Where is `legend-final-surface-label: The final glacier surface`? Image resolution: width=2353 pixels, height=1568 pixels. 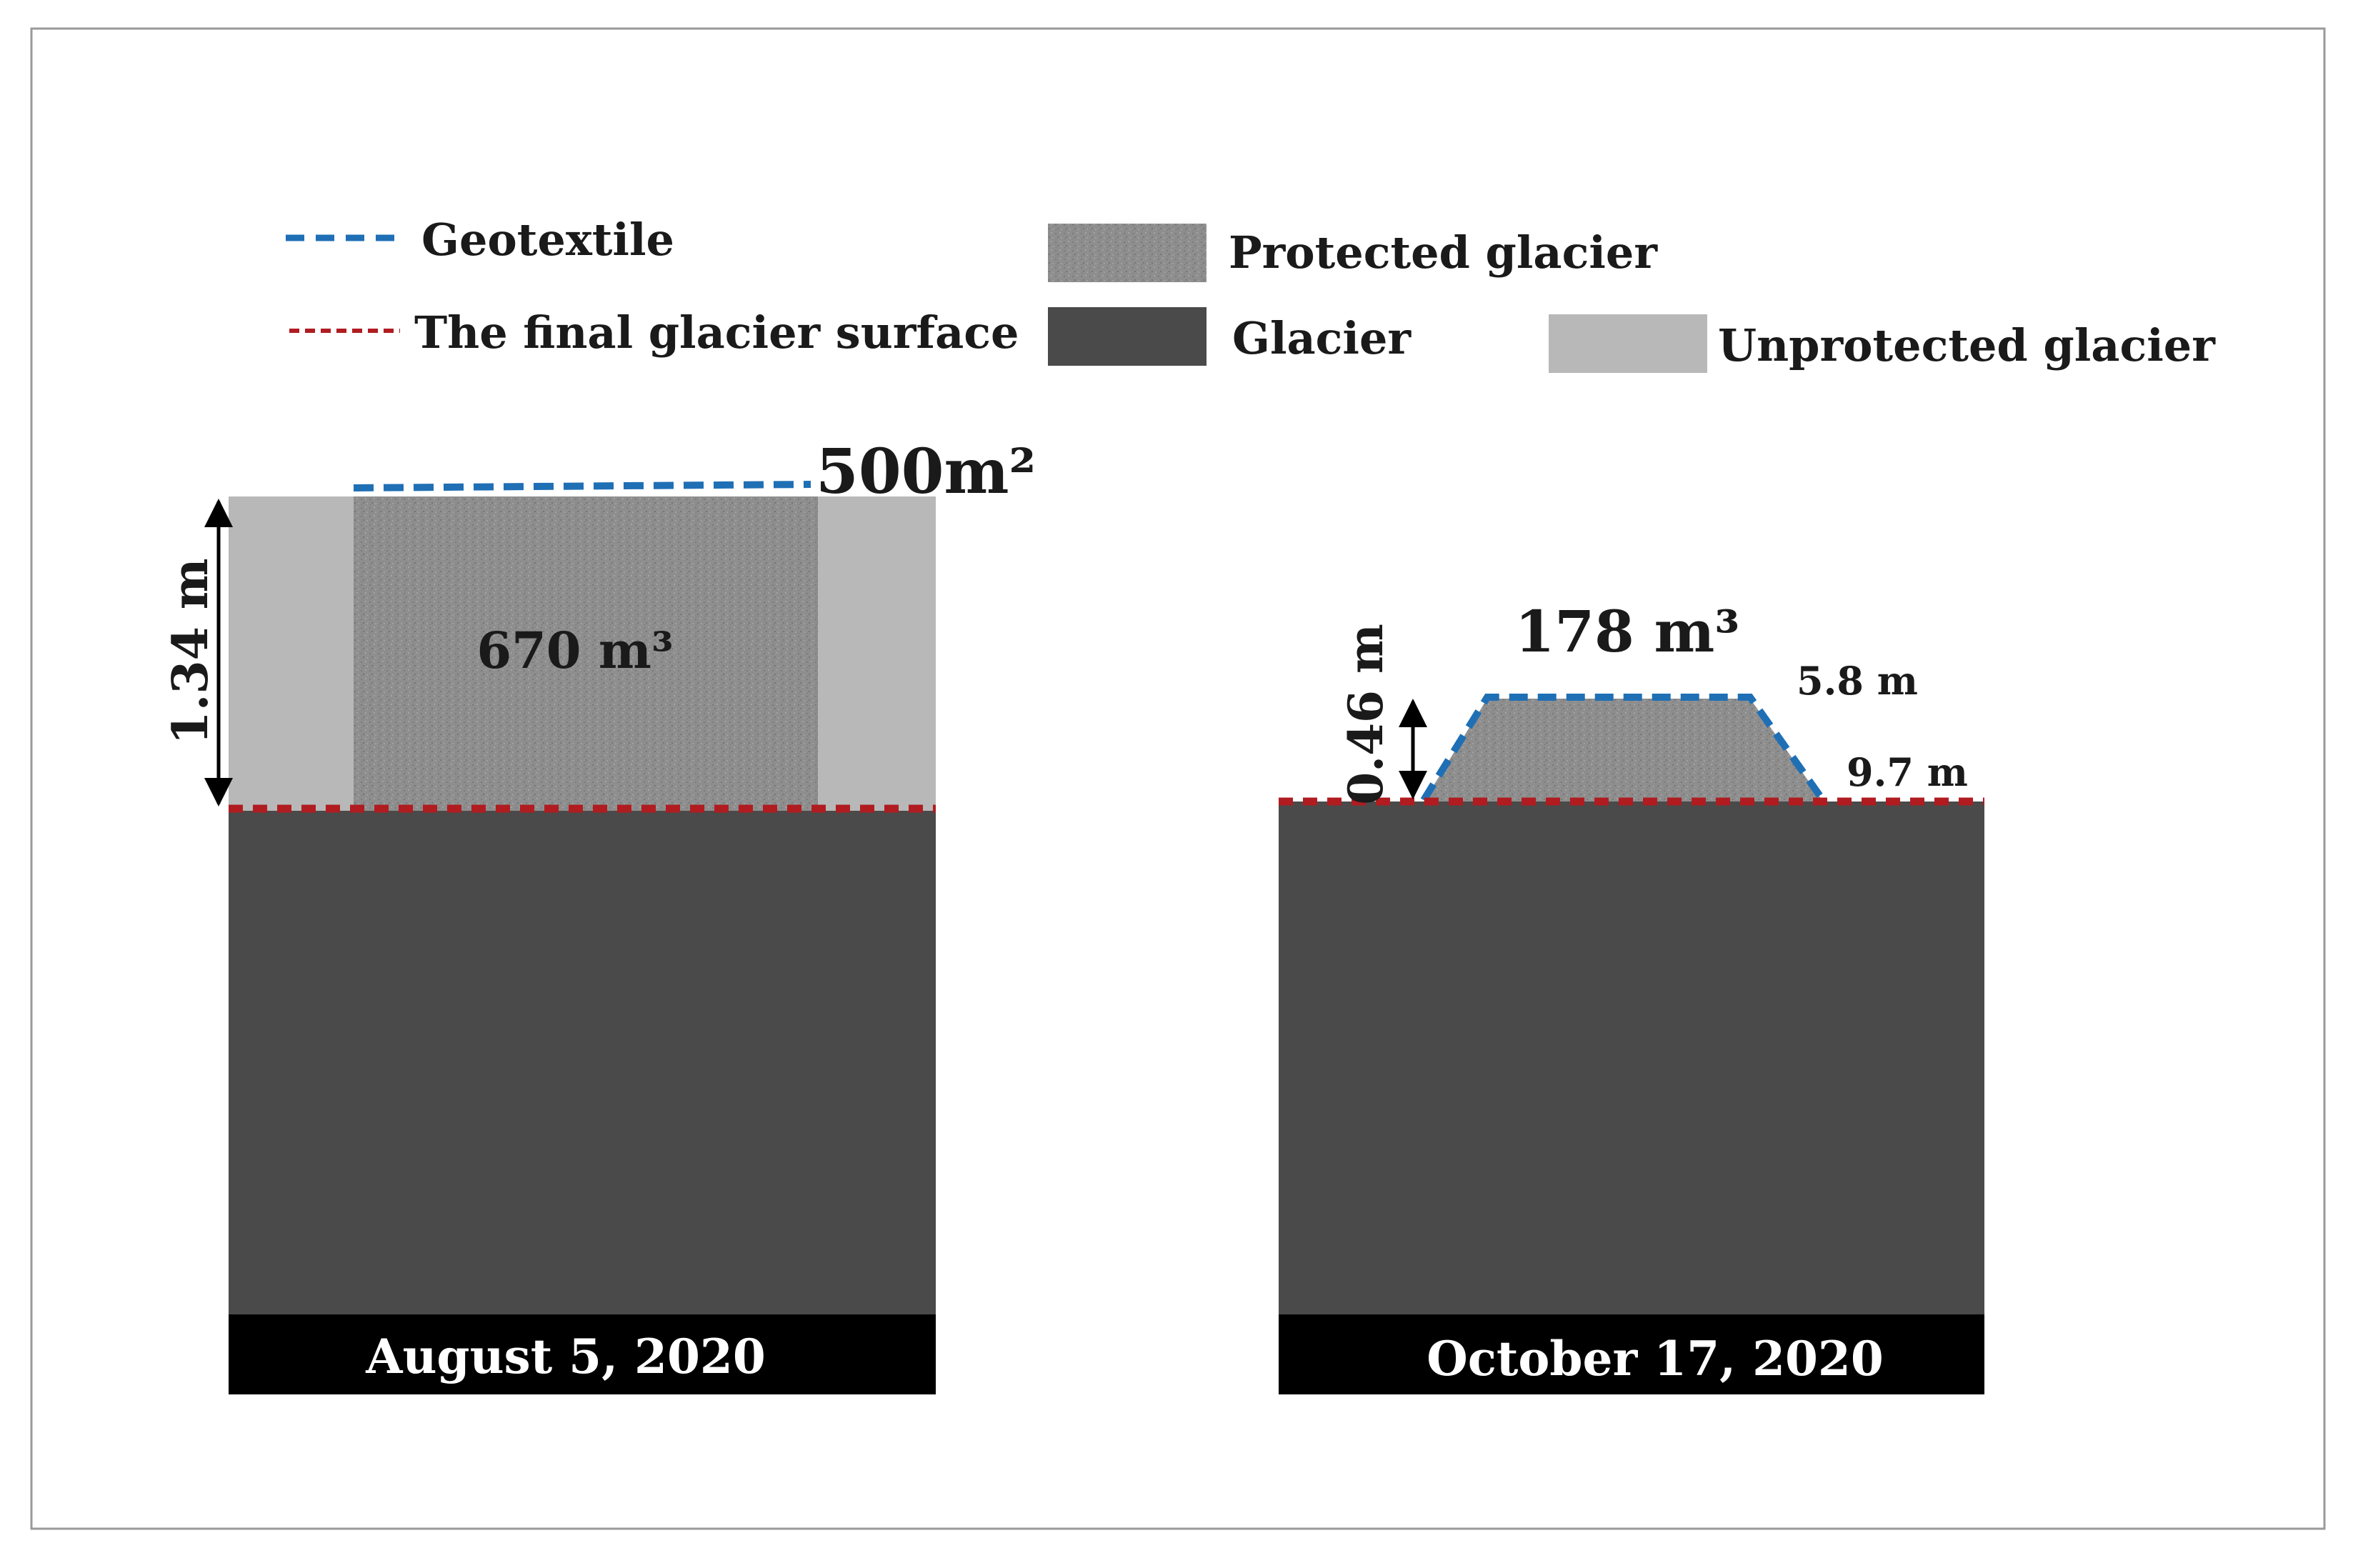
legend-final-surface-label: The final glacier surface is located at coordinates (716, 332).